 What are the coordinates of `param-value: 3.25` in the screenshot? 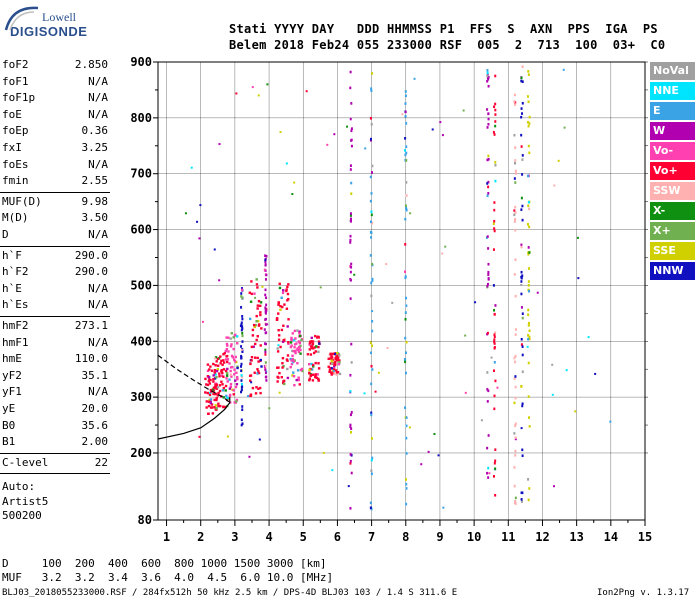 It's located at (95, 147).